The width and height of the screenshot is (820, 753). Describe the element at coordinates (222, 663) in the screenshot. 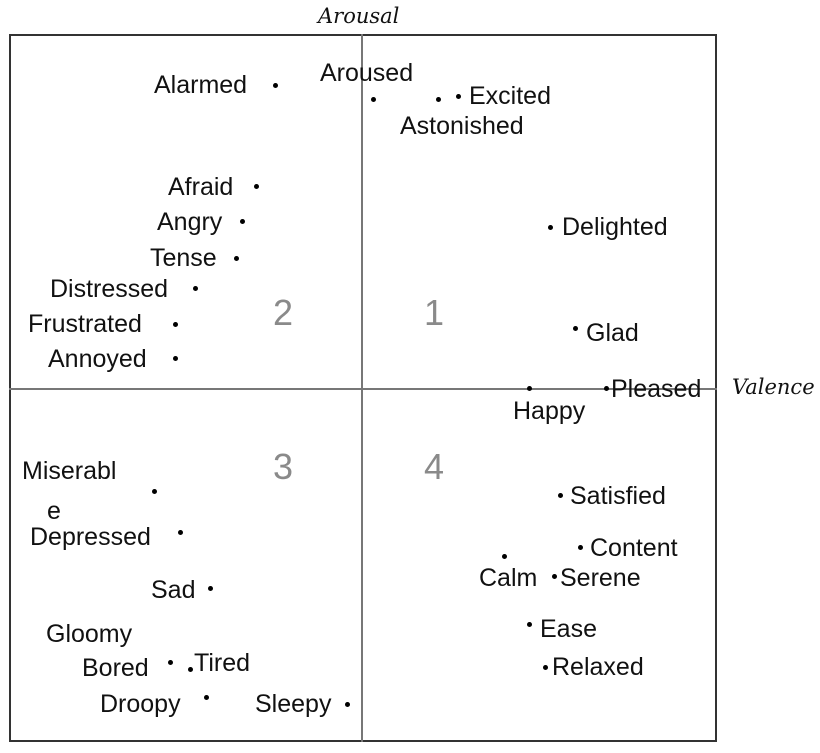

I see `label-tired: Tired` at that location.